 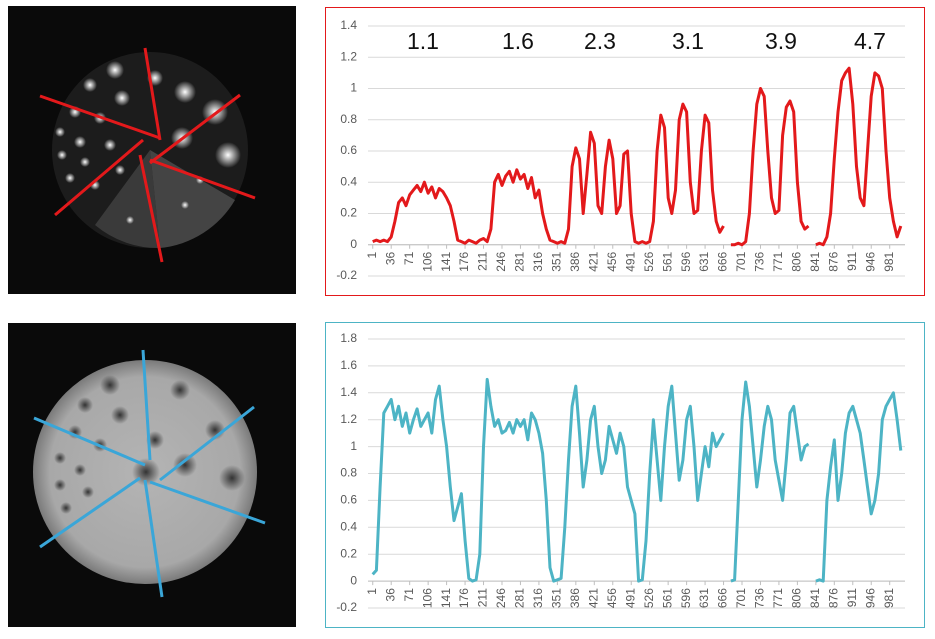 I want to click on annotation: 3.9, so click(x=781, y=41).